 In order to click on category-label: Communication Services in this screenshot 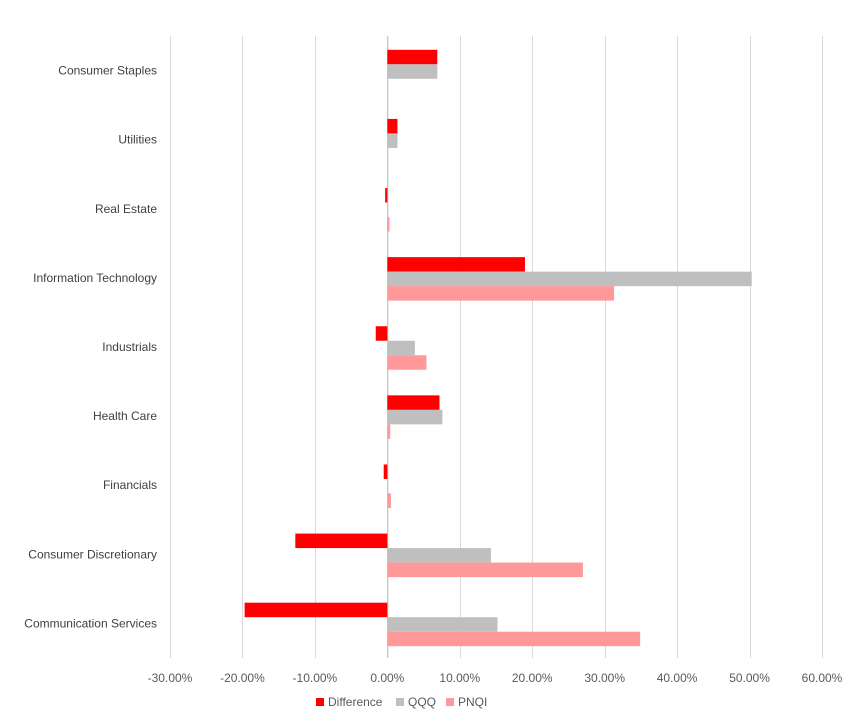, I will do `click(90, 623)`.